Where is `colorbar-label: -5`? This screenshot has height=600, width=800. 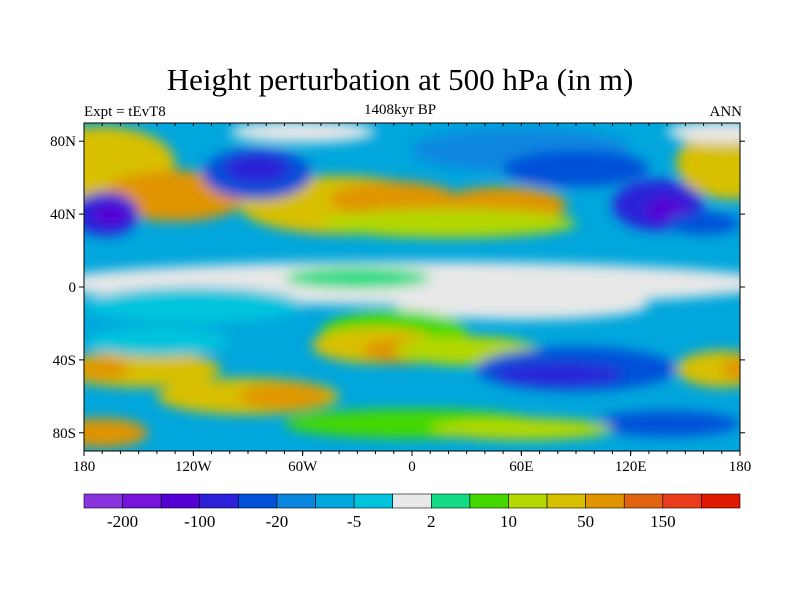 colorbar-label: -5 is located at coordinates (354, 521).